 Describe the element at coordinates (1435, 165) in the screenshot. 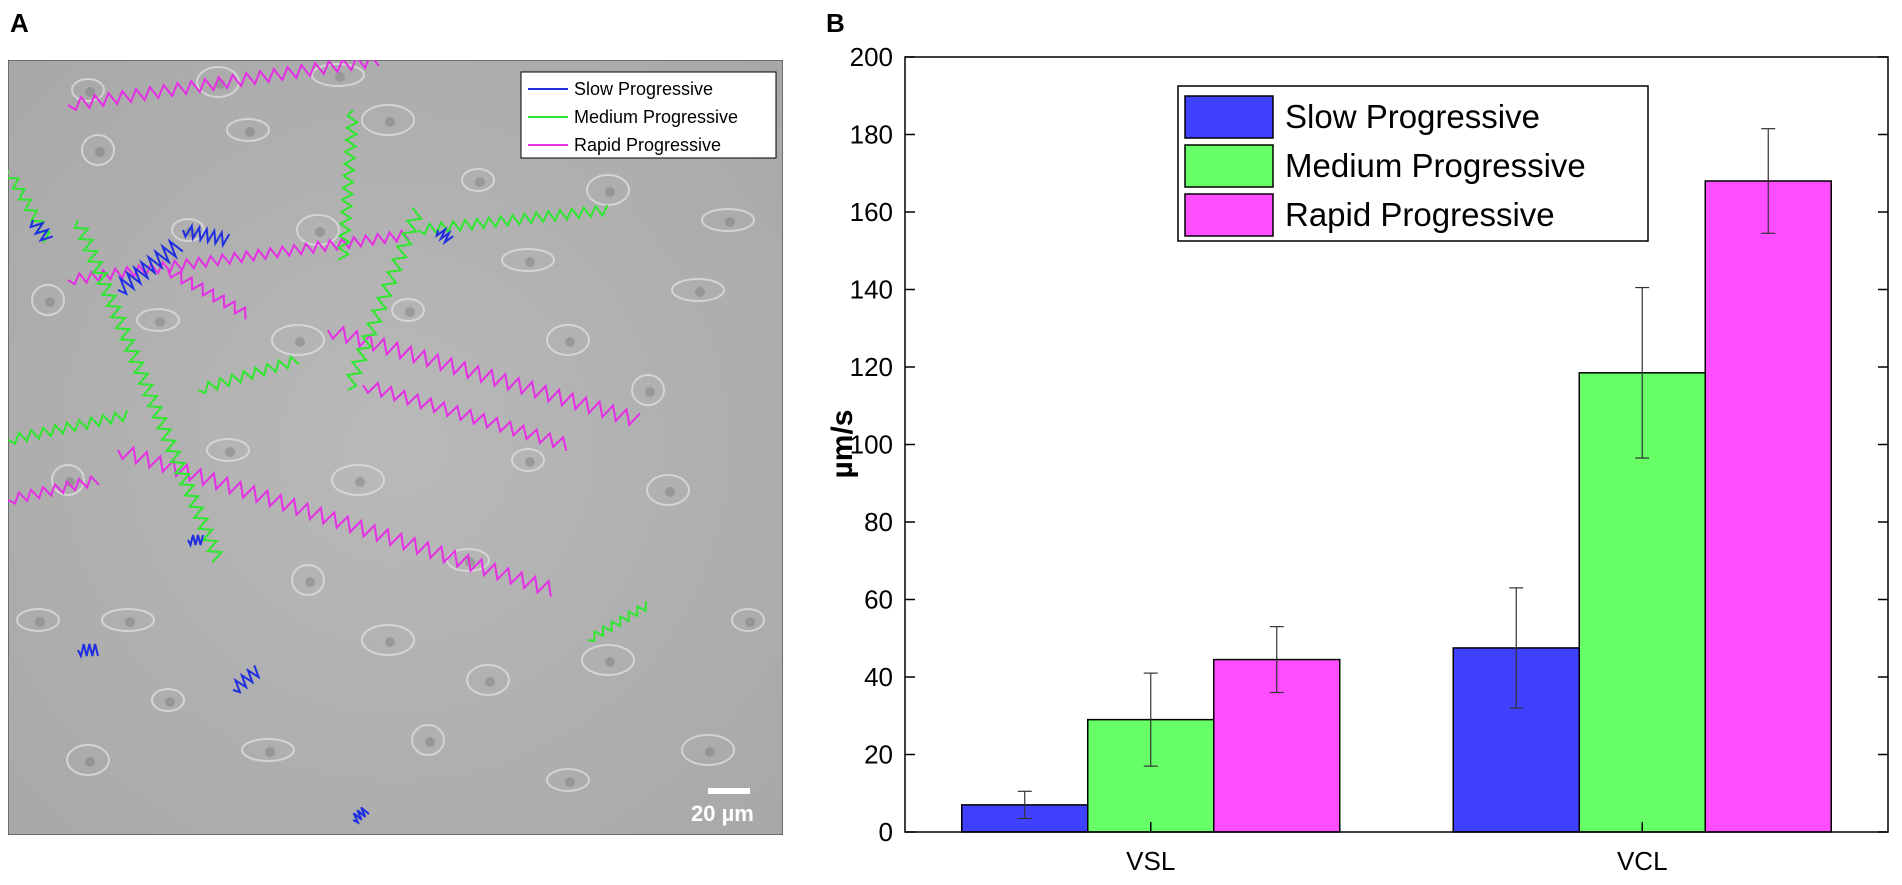

I see `chart-legend-label-1: Medium Progressive` at that location.